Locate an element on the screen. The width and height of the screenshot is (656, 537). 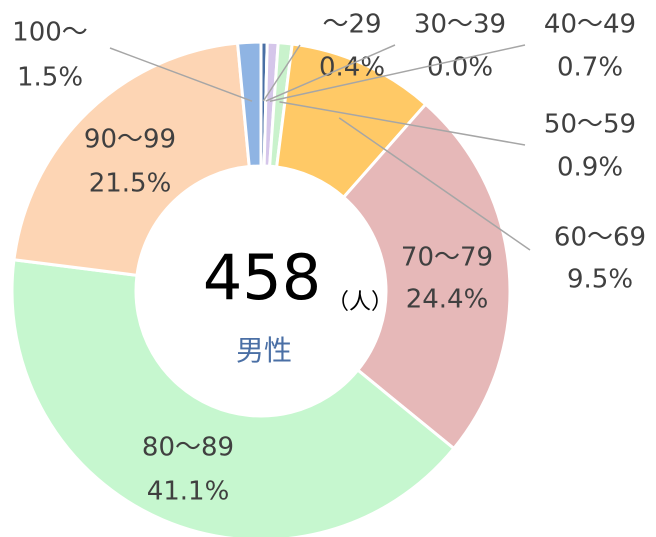
value-label: 21.5% is located at coordinates (130, 184).